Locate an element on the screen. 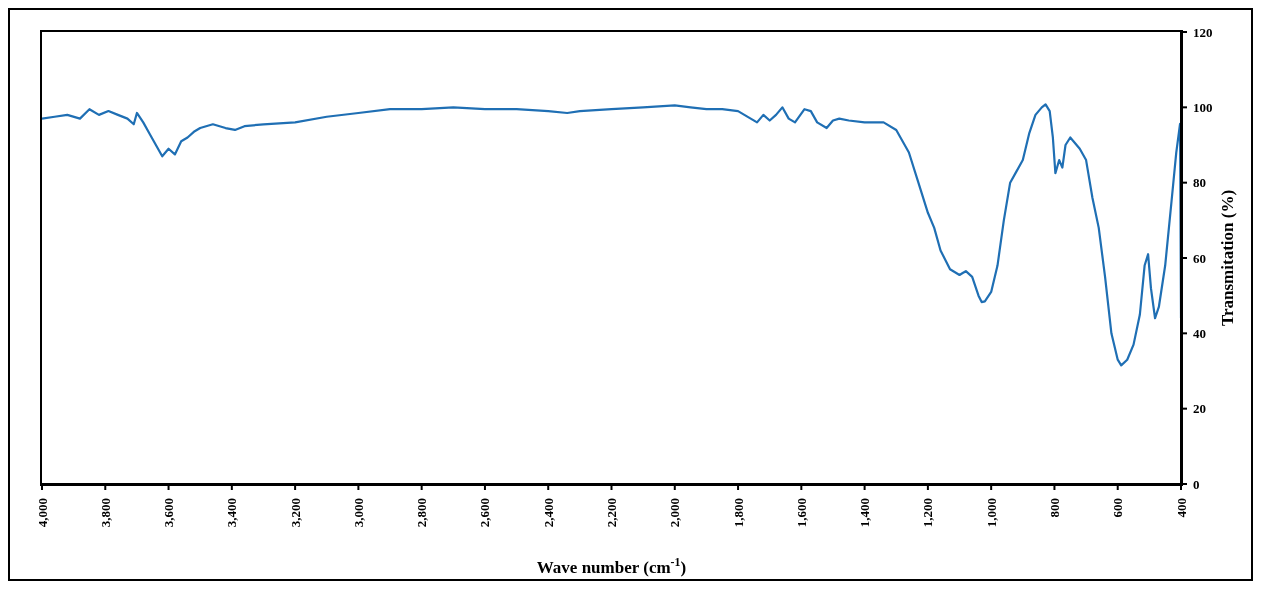  x-tick-label: 2,400 is located at coordinates (548, 513).